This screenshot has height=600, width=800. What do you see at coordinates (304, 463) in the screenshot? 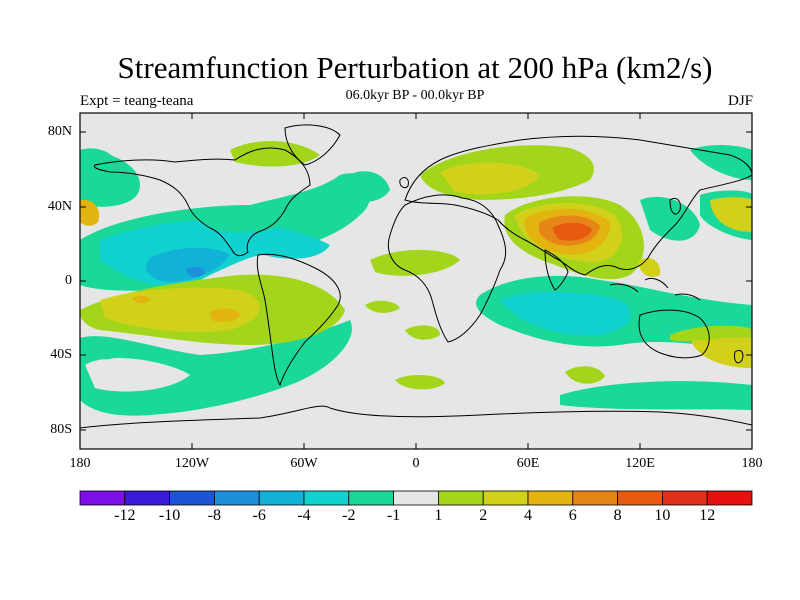
I see `lon-label-60w: 60W` at bounding box center [304, 463].